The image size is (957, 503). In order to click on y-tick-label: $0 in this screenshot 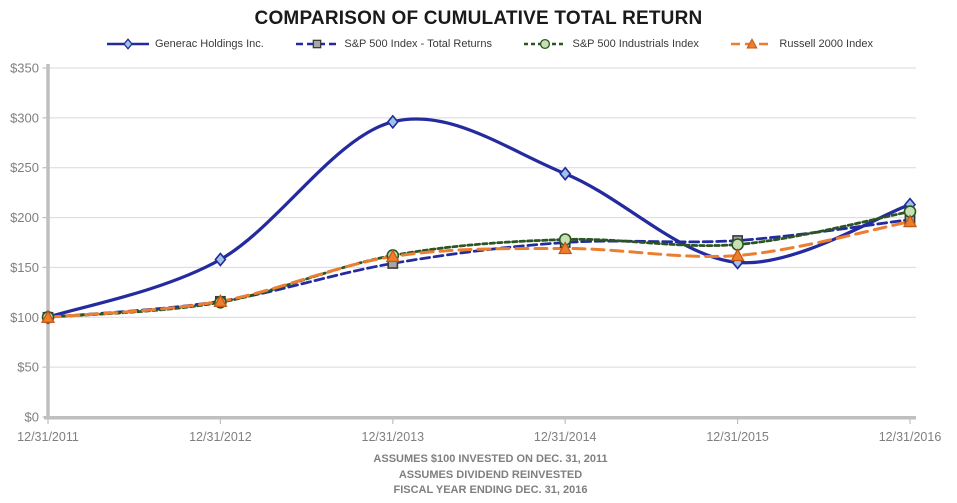, I will do `click(32, 417)`.